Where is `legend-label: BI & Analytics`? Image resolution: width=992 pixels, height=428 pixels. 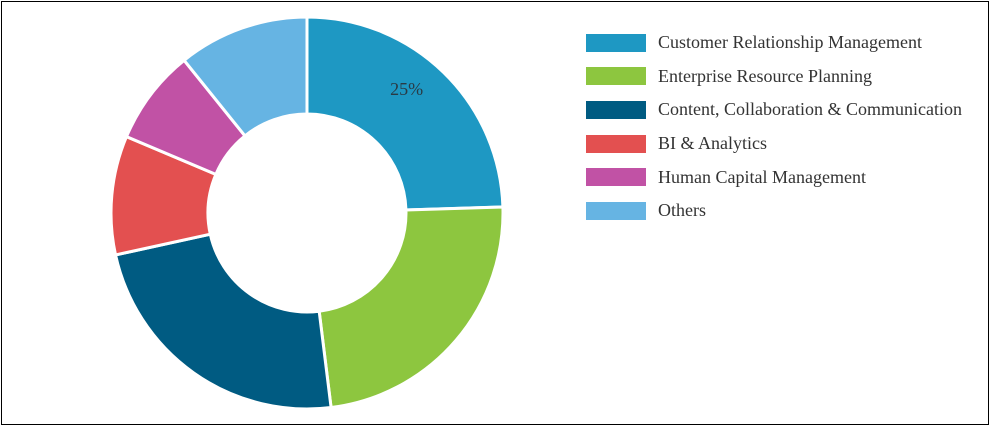
legend-label: BI & Analytics is located at coordinates (712, 143).